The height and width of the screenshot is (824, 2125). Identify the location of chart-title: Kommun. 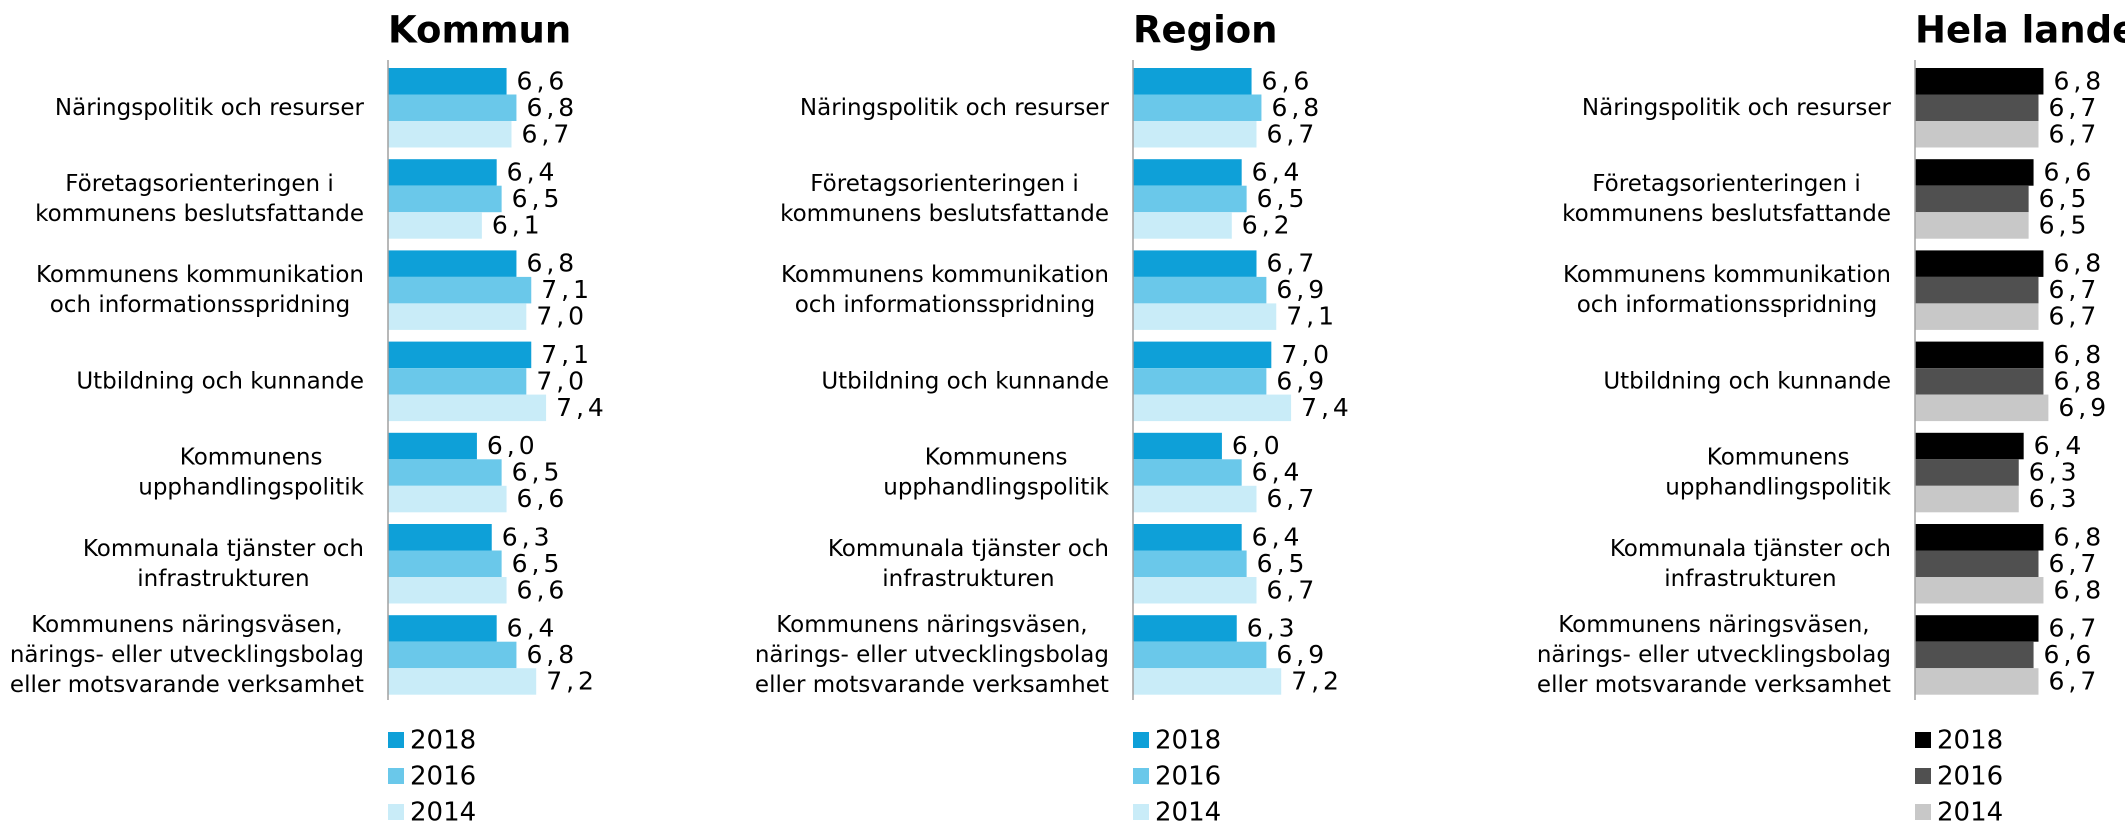
(479, 30).